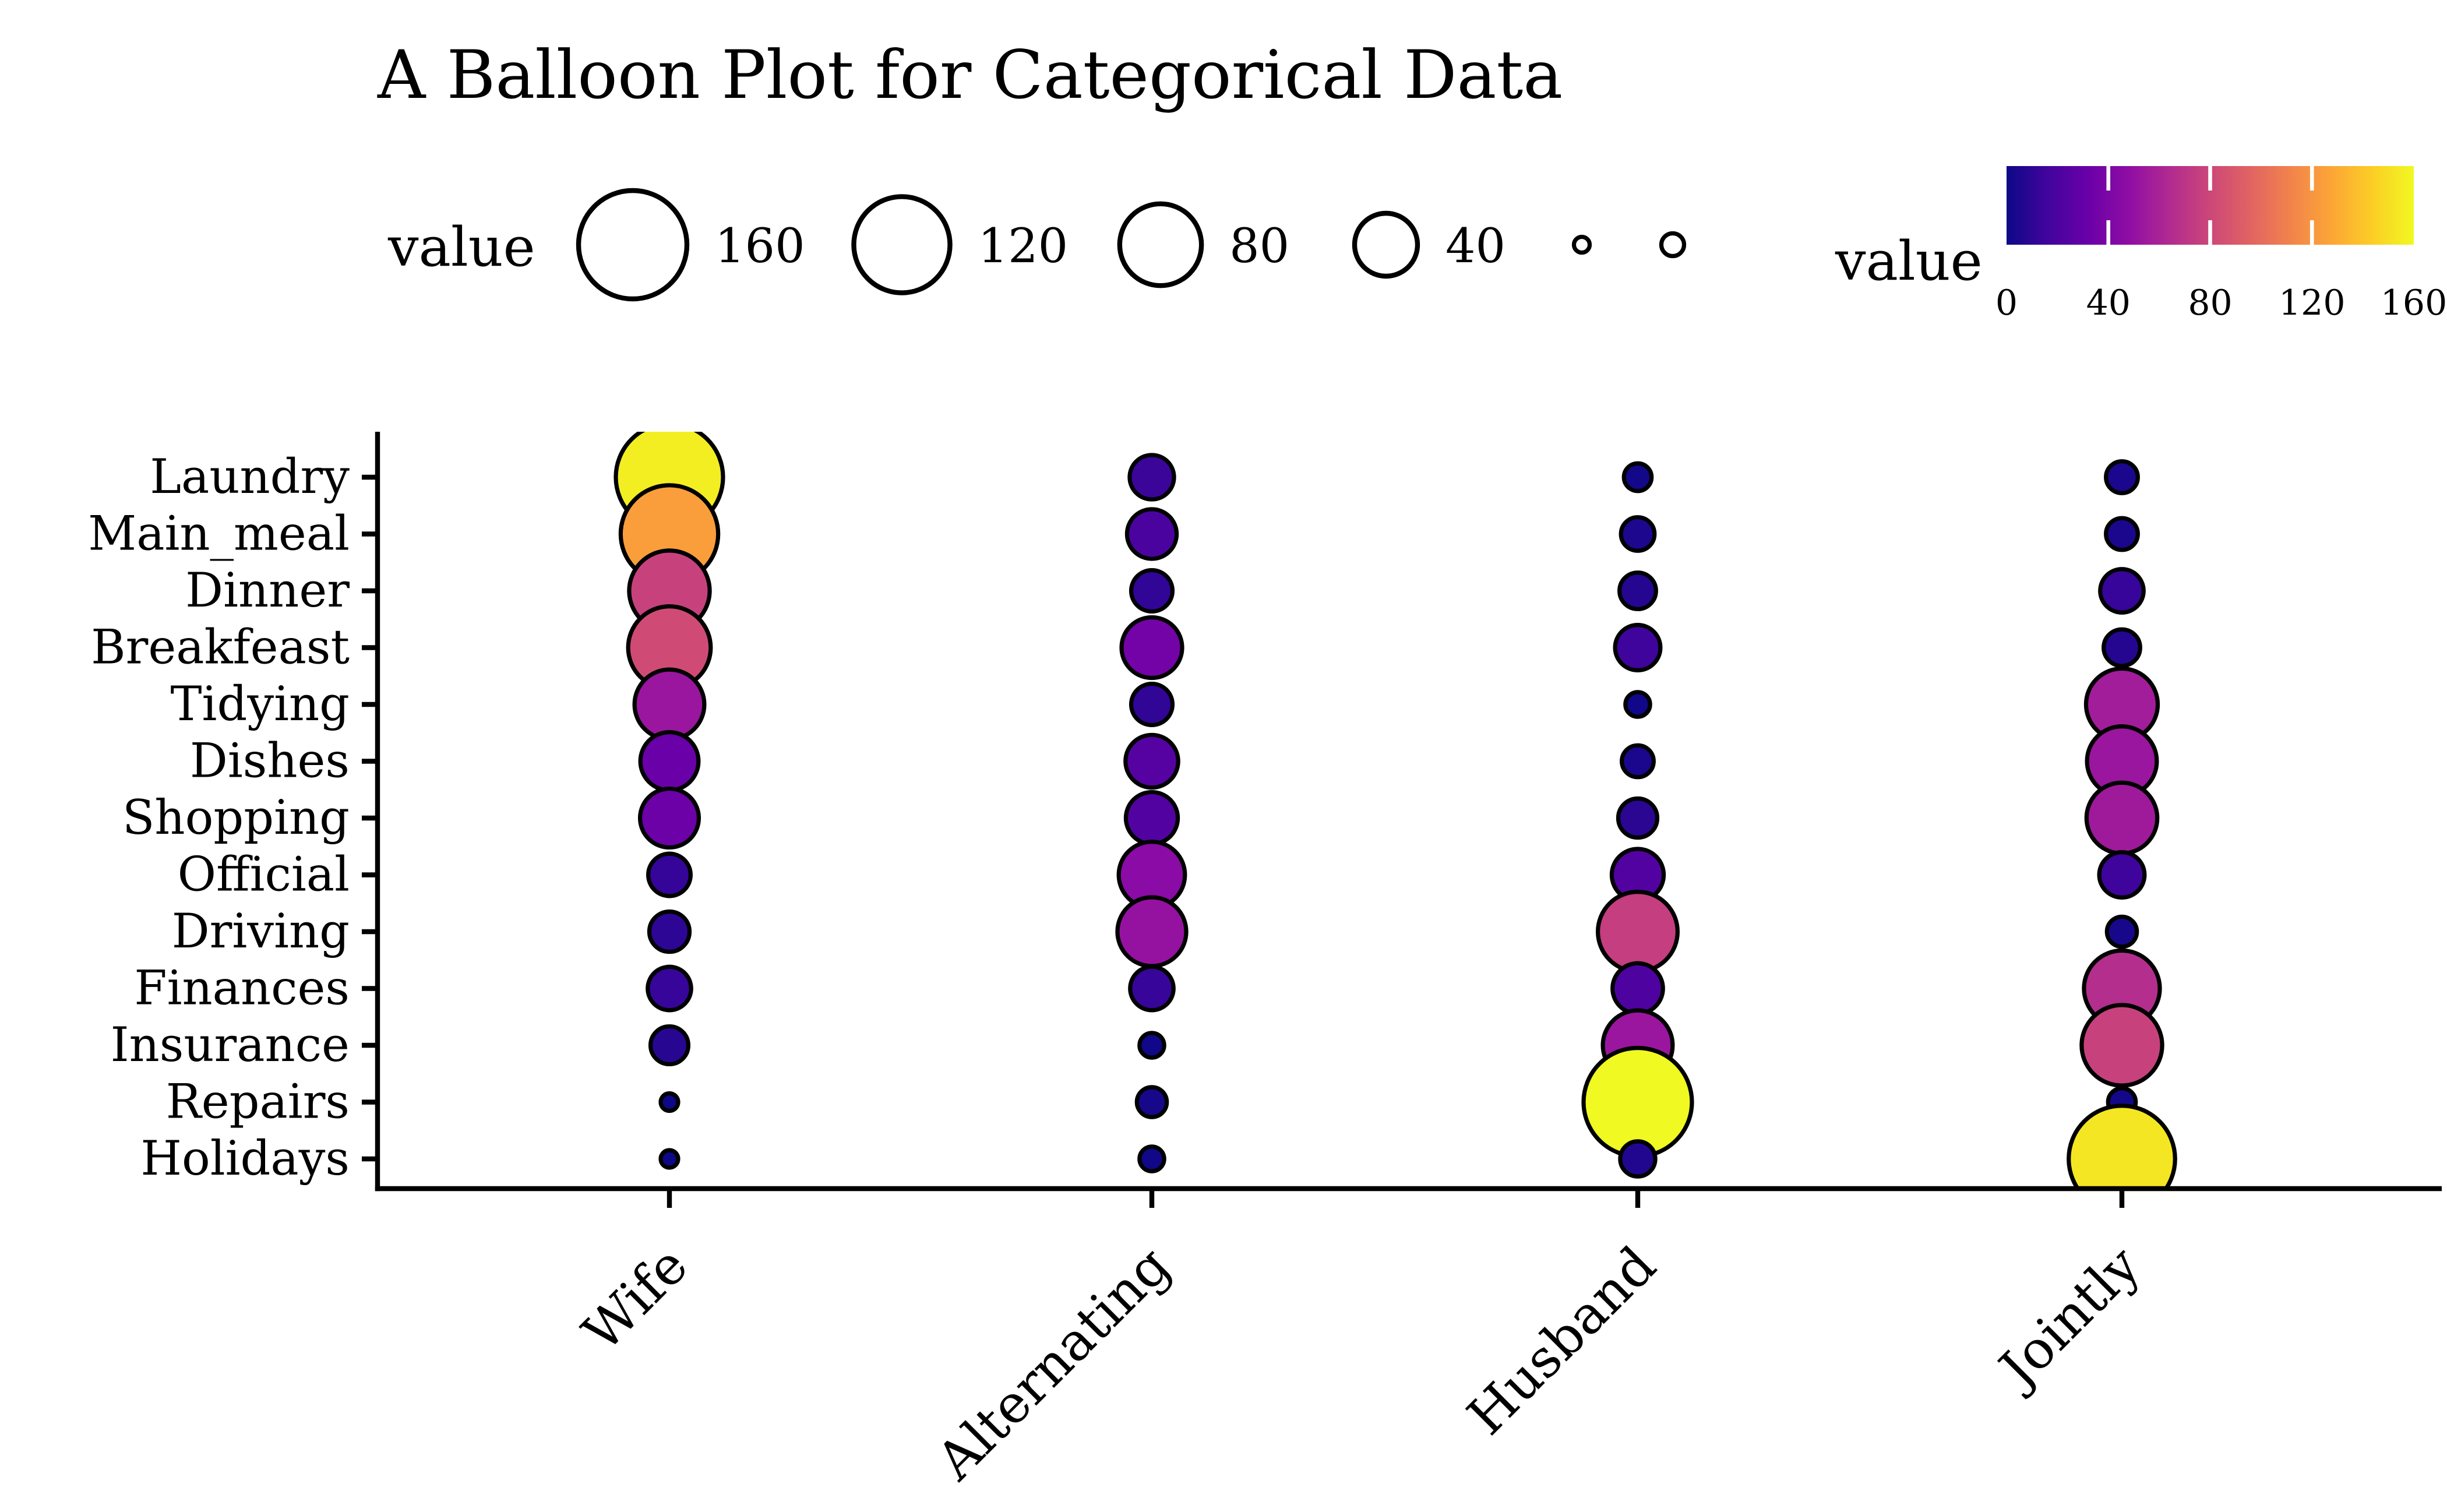 This screenshot has width=2447, height=1512. What do you see at coordinates (220, 648) in the screenshot?
I see `y-axis-label: Breakfeast` at bounding box center [220, 648].